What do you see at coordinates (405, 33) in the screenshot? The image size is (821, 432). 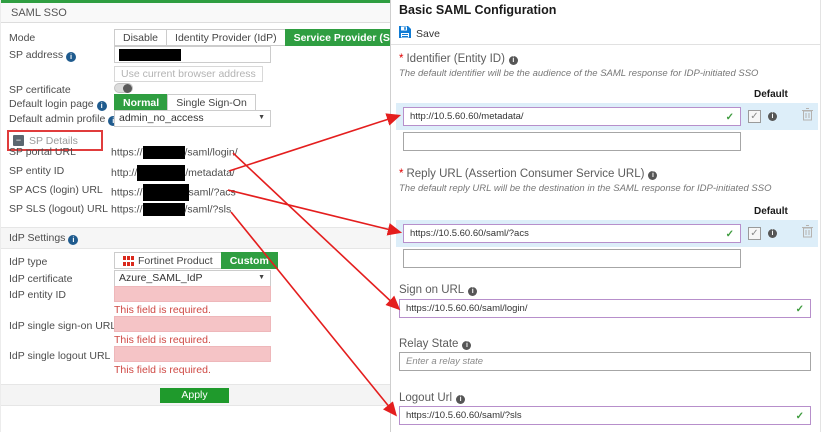 I see `save-icon` at bounding box center [405, 33].